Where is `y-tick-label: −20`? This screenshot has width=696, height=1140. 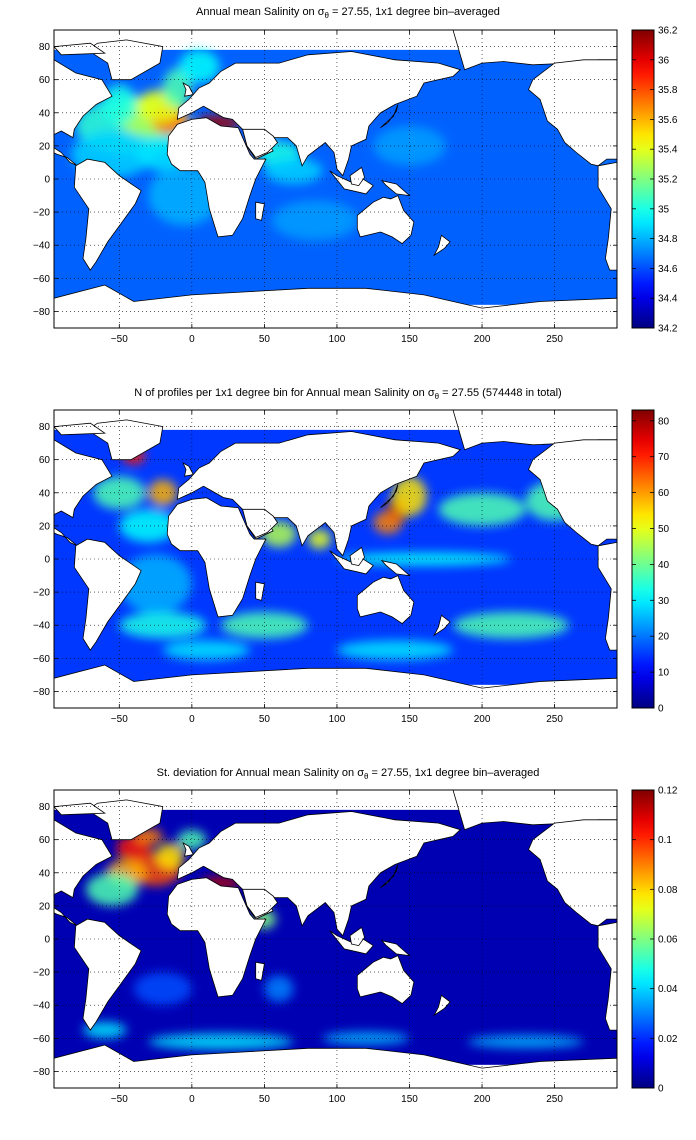 y-tick-label: −20 is located at coordinates (41, 593).